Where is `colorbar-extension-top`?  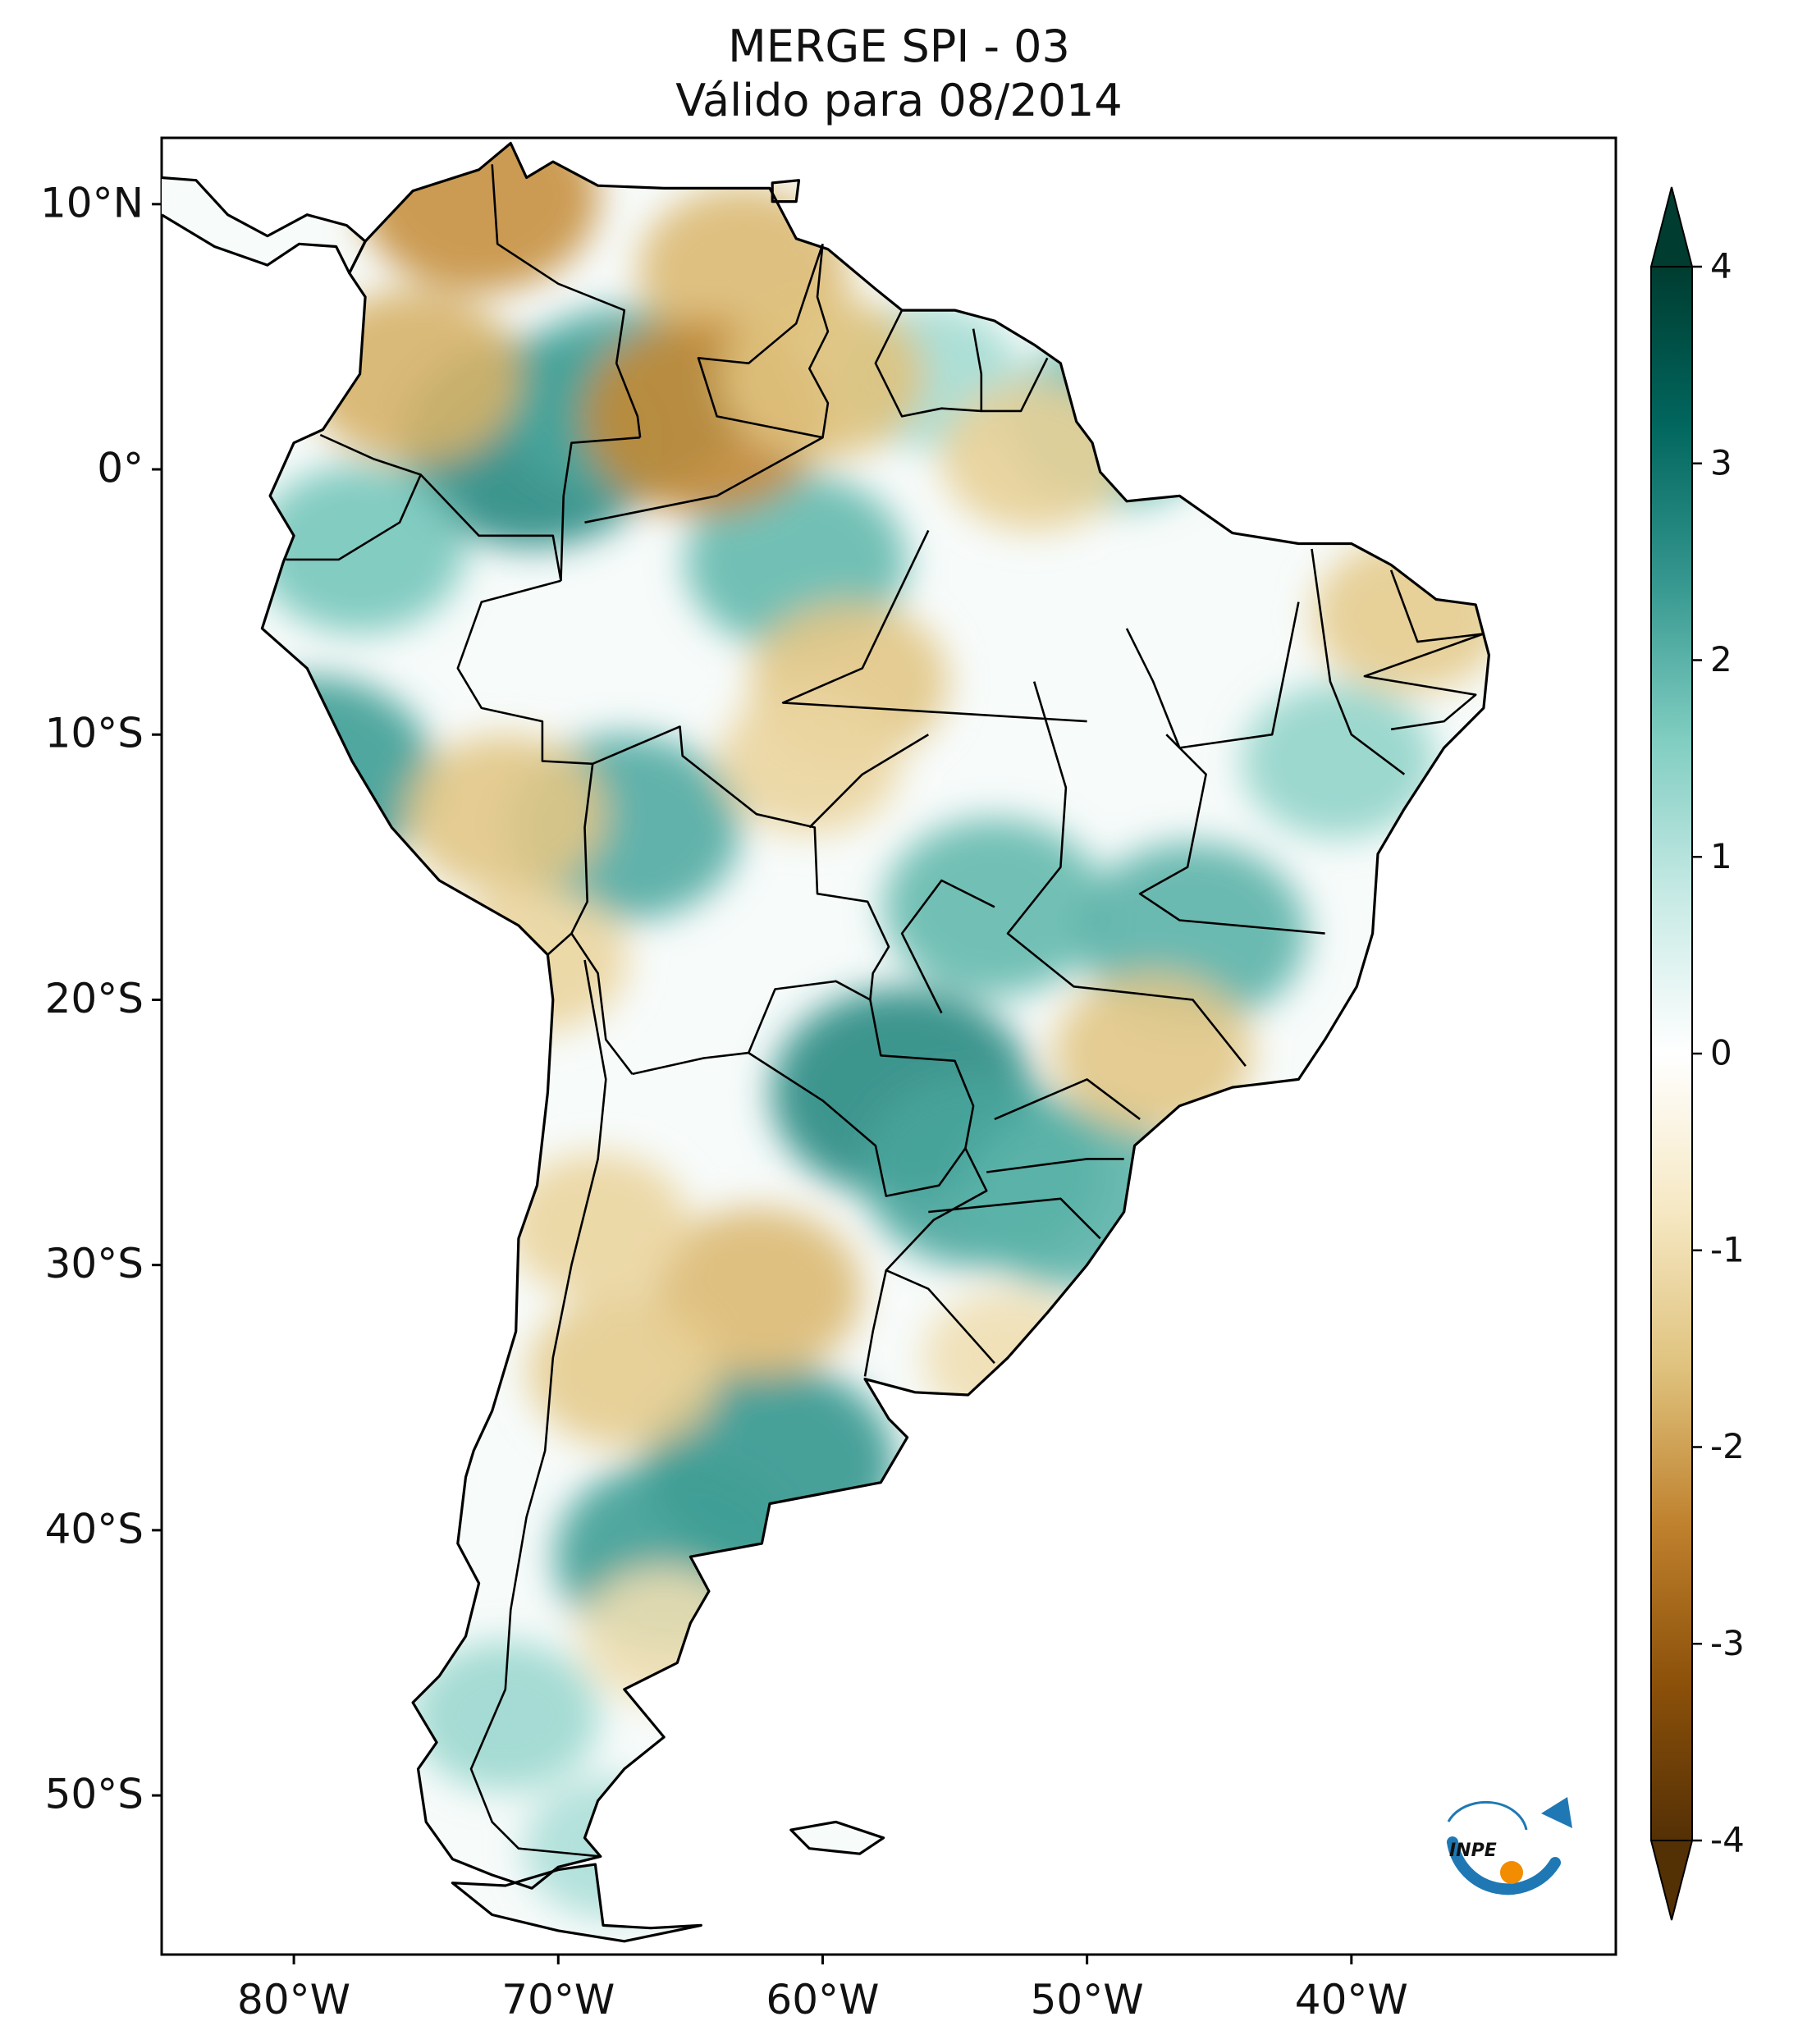
colorbar-extension-top is located at coordinates (1671, 227).